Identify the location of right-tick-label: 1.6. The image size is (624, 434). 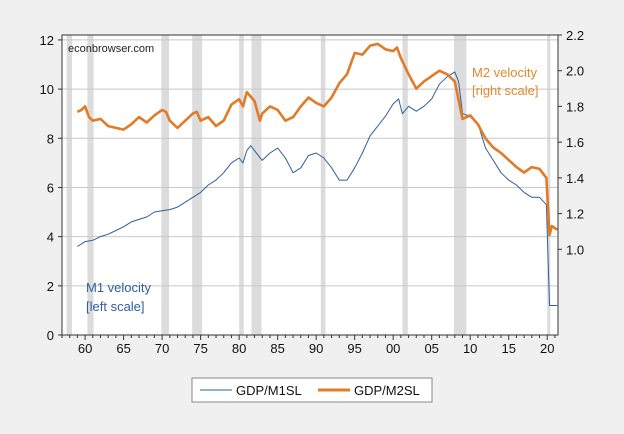
(575, 142).